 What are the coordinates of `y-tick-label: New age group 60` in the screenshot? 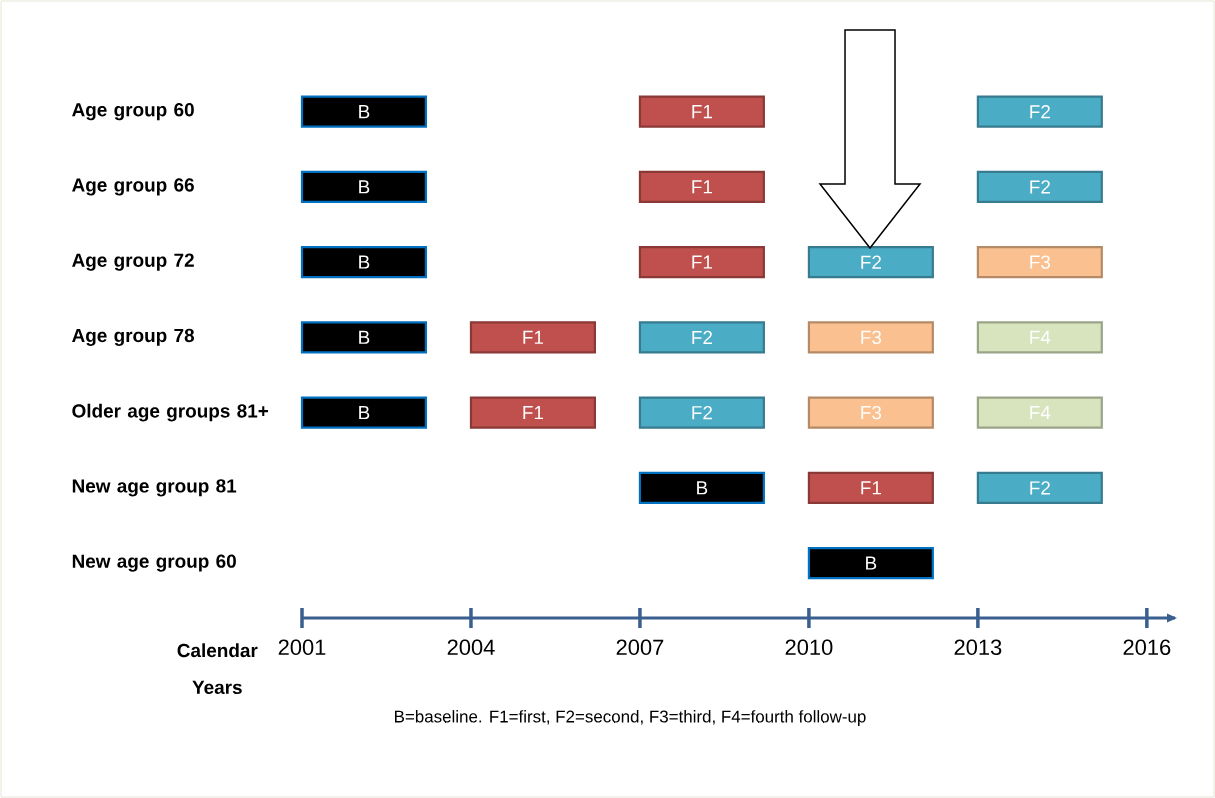 It's located at (154, 563).